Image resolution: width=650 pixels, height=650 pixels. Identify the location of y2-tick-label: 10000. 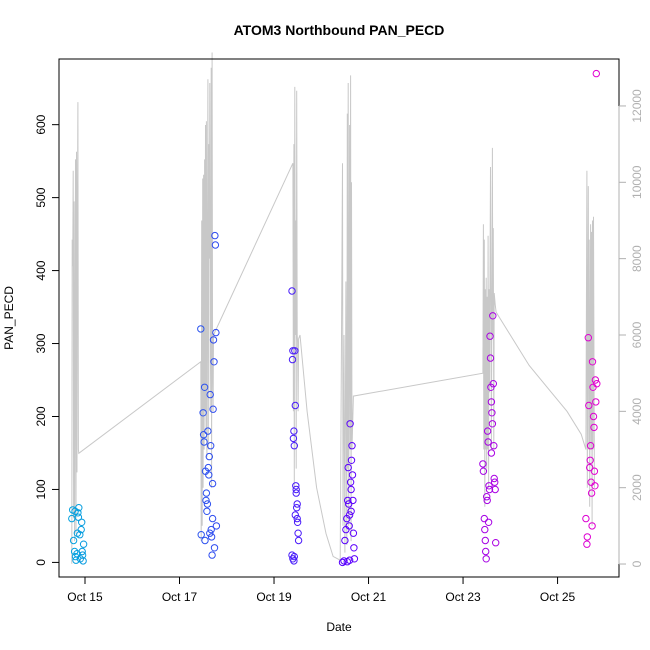
(637, 182).